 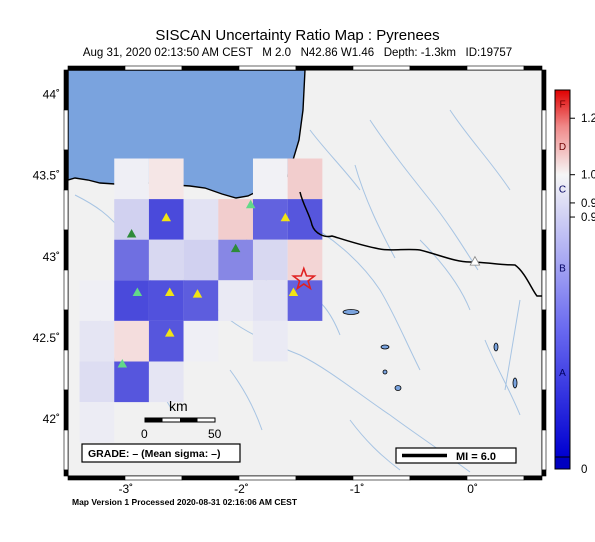 I want to click on colorbar-grade-letter: D, so click(x=562, y=147).